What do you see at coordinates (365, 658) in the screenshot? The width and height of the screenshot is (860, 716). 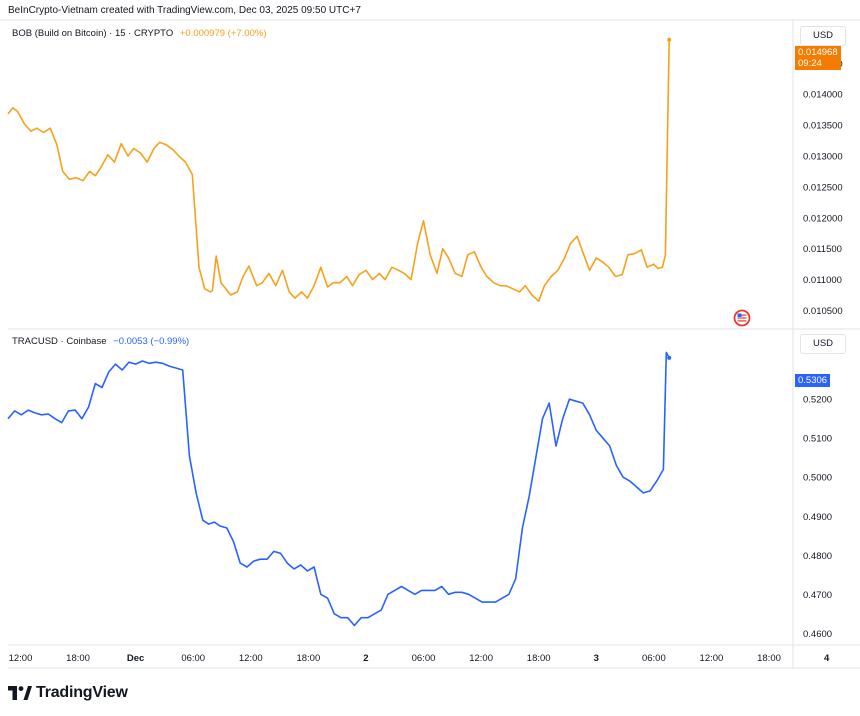 I see `x-tick-label: 2` at bounding box center [365, 658].